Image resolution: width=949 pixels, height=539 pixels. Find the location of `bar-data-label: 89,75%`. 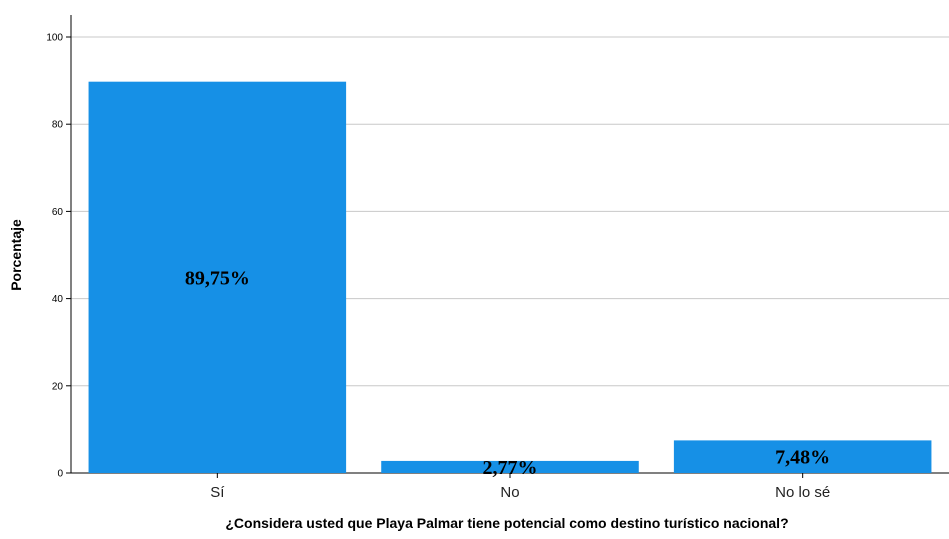

bar-data-label: 89,75% is located at coordinates (217, 278).